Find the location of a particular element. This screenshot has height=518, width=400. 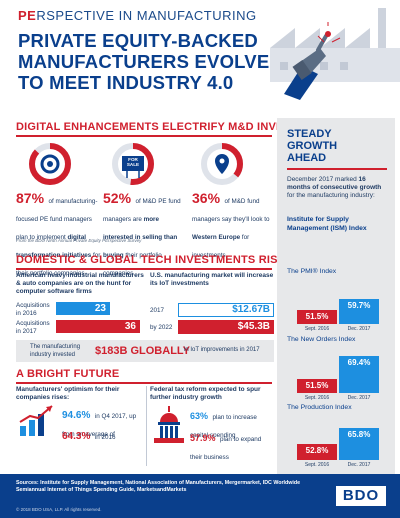

new-orders-sept-label: Sept. 2016 is located at coordinates (317, 398).